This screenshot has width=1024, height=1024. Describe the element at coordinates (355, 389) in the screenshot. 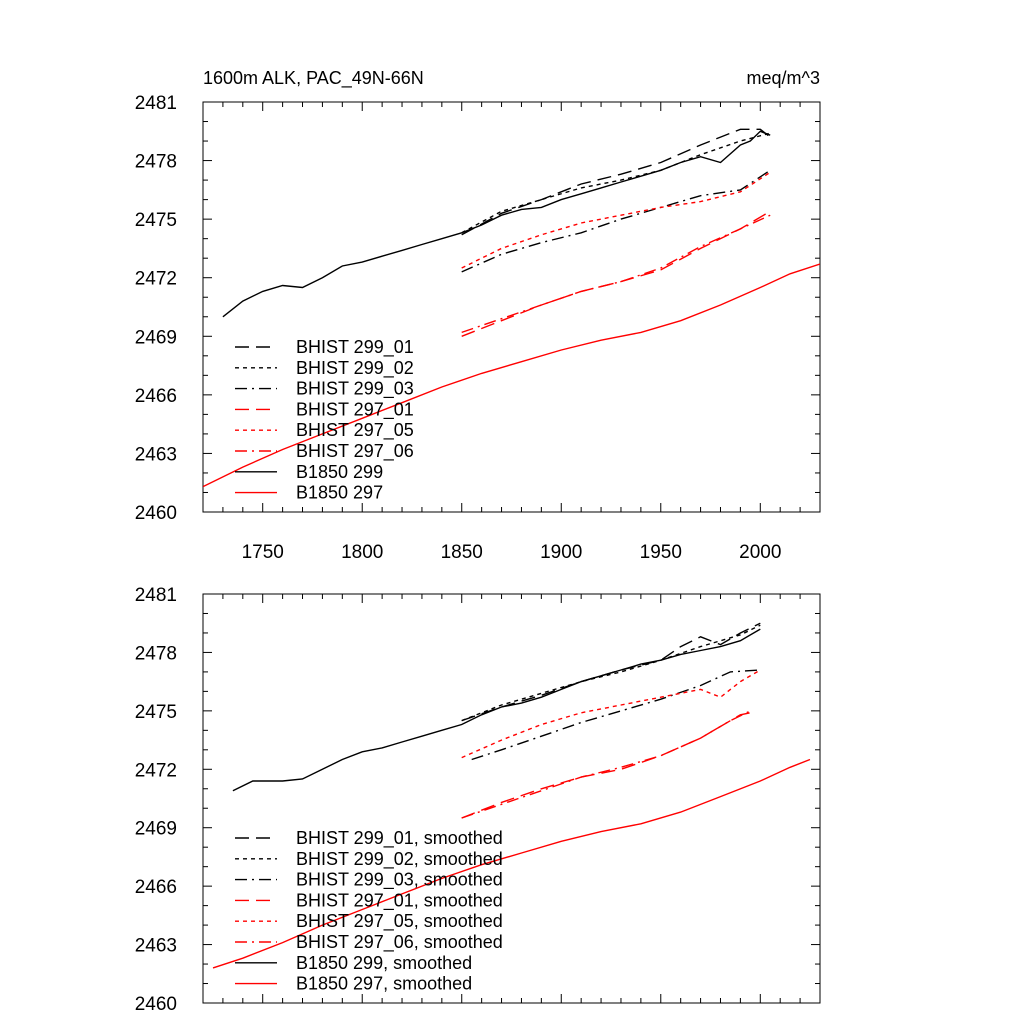

I see `legend-label: BHIST 299_03` at that location.